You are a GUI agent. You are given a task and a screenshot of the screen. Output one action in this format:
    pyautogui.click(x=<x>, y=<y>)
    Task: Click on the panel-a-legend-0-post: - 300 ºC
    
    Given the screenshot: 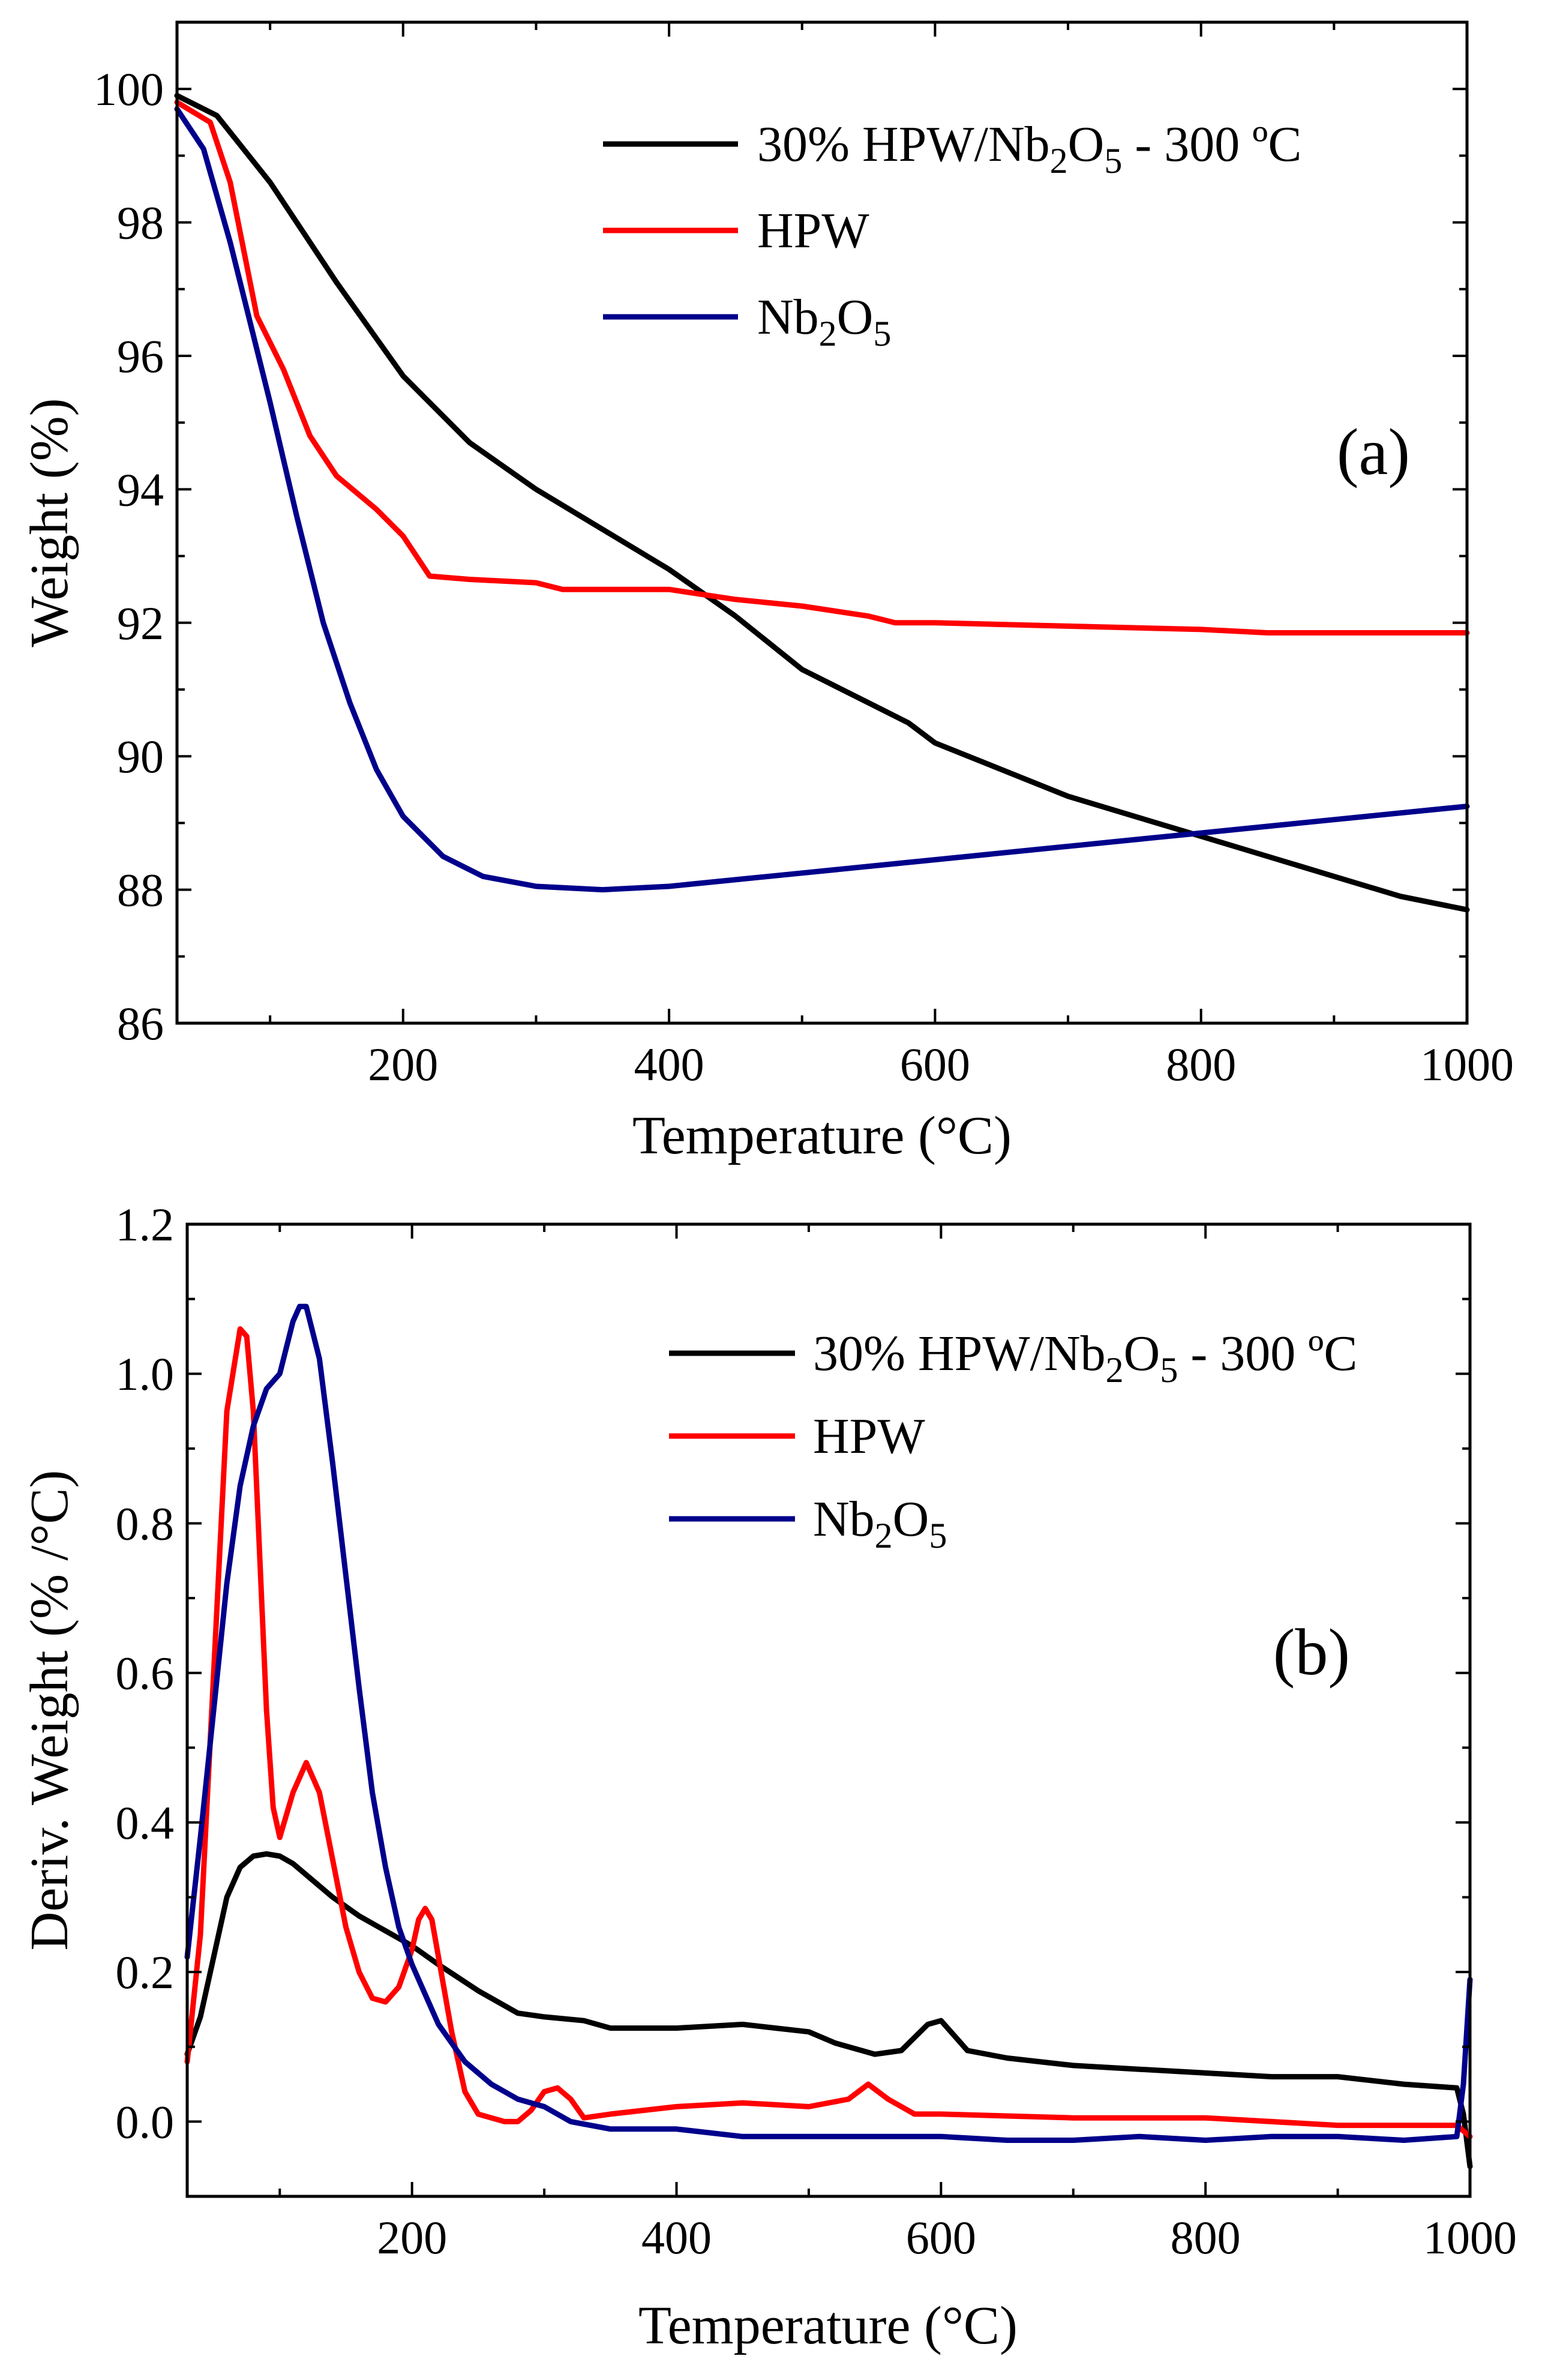 What is the action you would take?
    pyautogui.click(x=1211, y=144)
    